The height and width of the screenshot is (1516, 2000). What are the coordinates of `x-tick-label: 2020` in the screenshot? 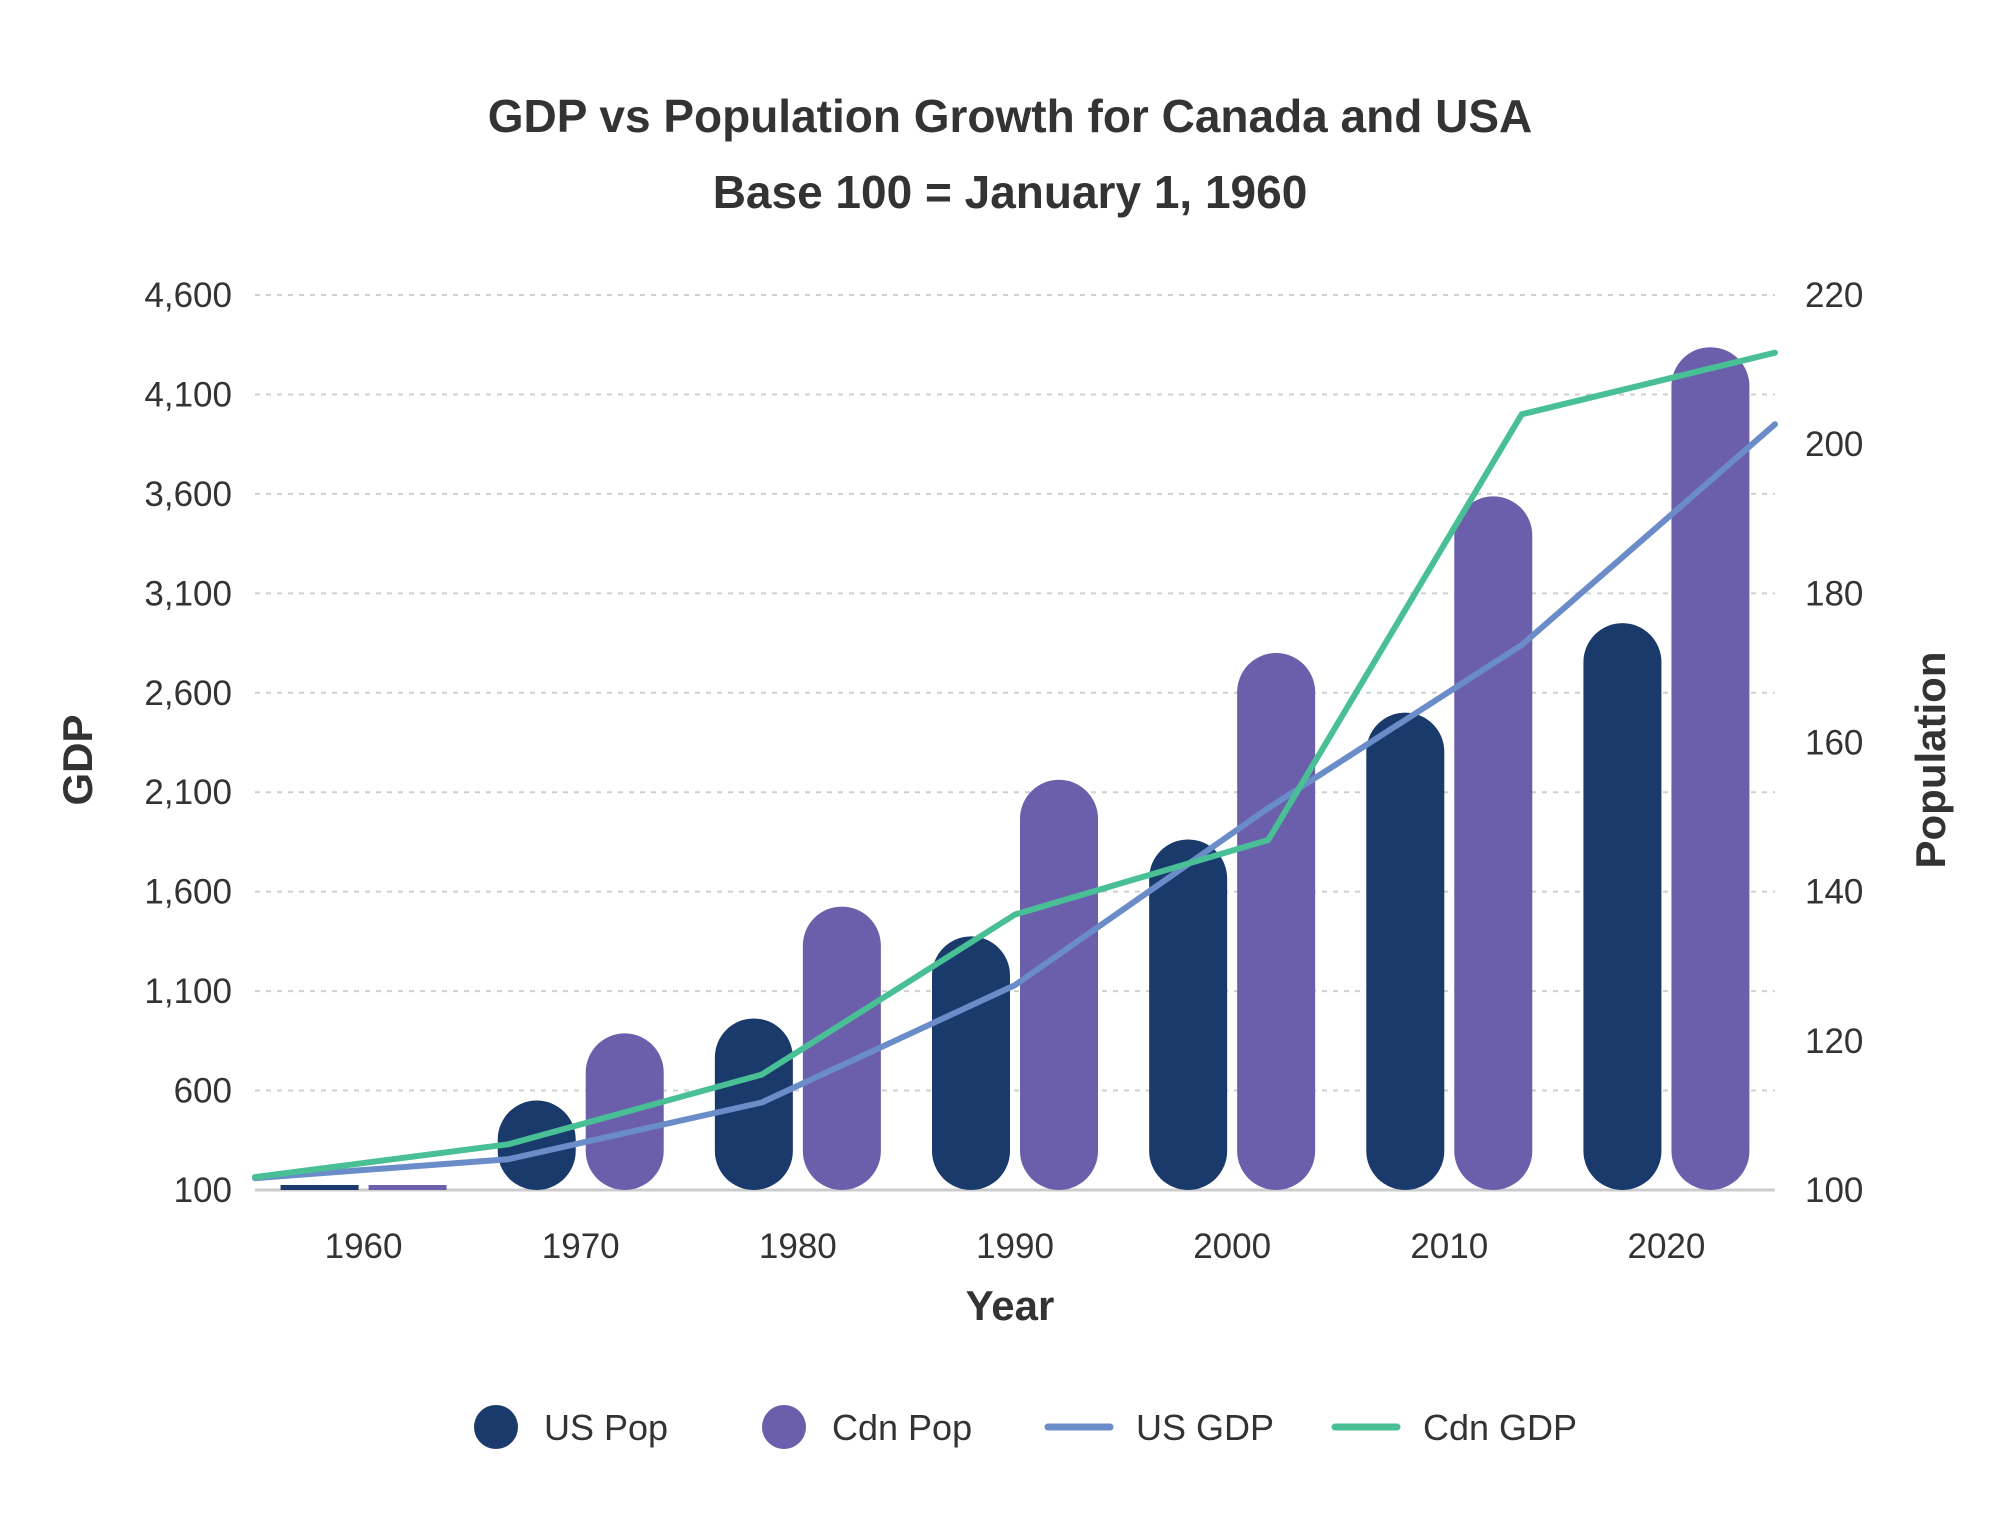 It's located at (1666, 1246).